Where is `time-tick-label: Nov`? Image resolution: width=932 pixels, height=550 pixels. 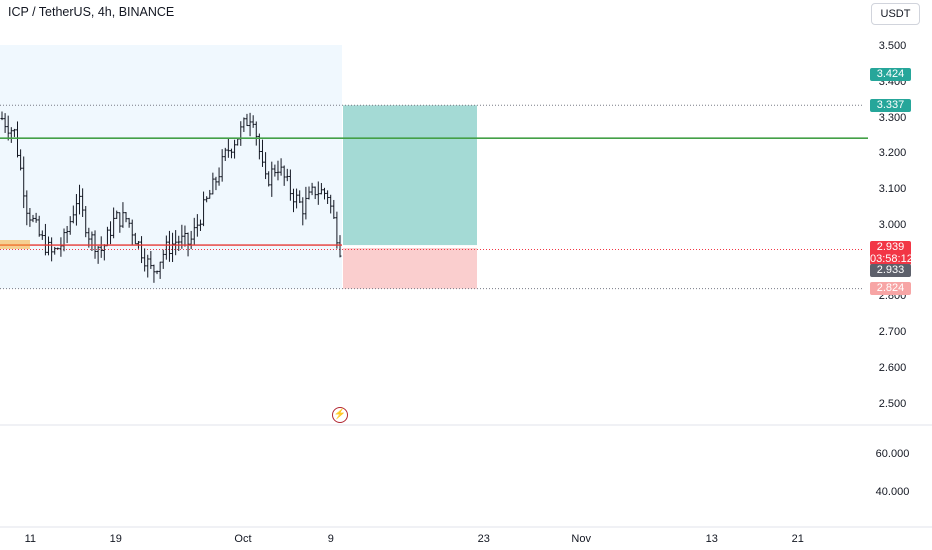 time-tick-label: Nov is located at coordinates (581, 539).